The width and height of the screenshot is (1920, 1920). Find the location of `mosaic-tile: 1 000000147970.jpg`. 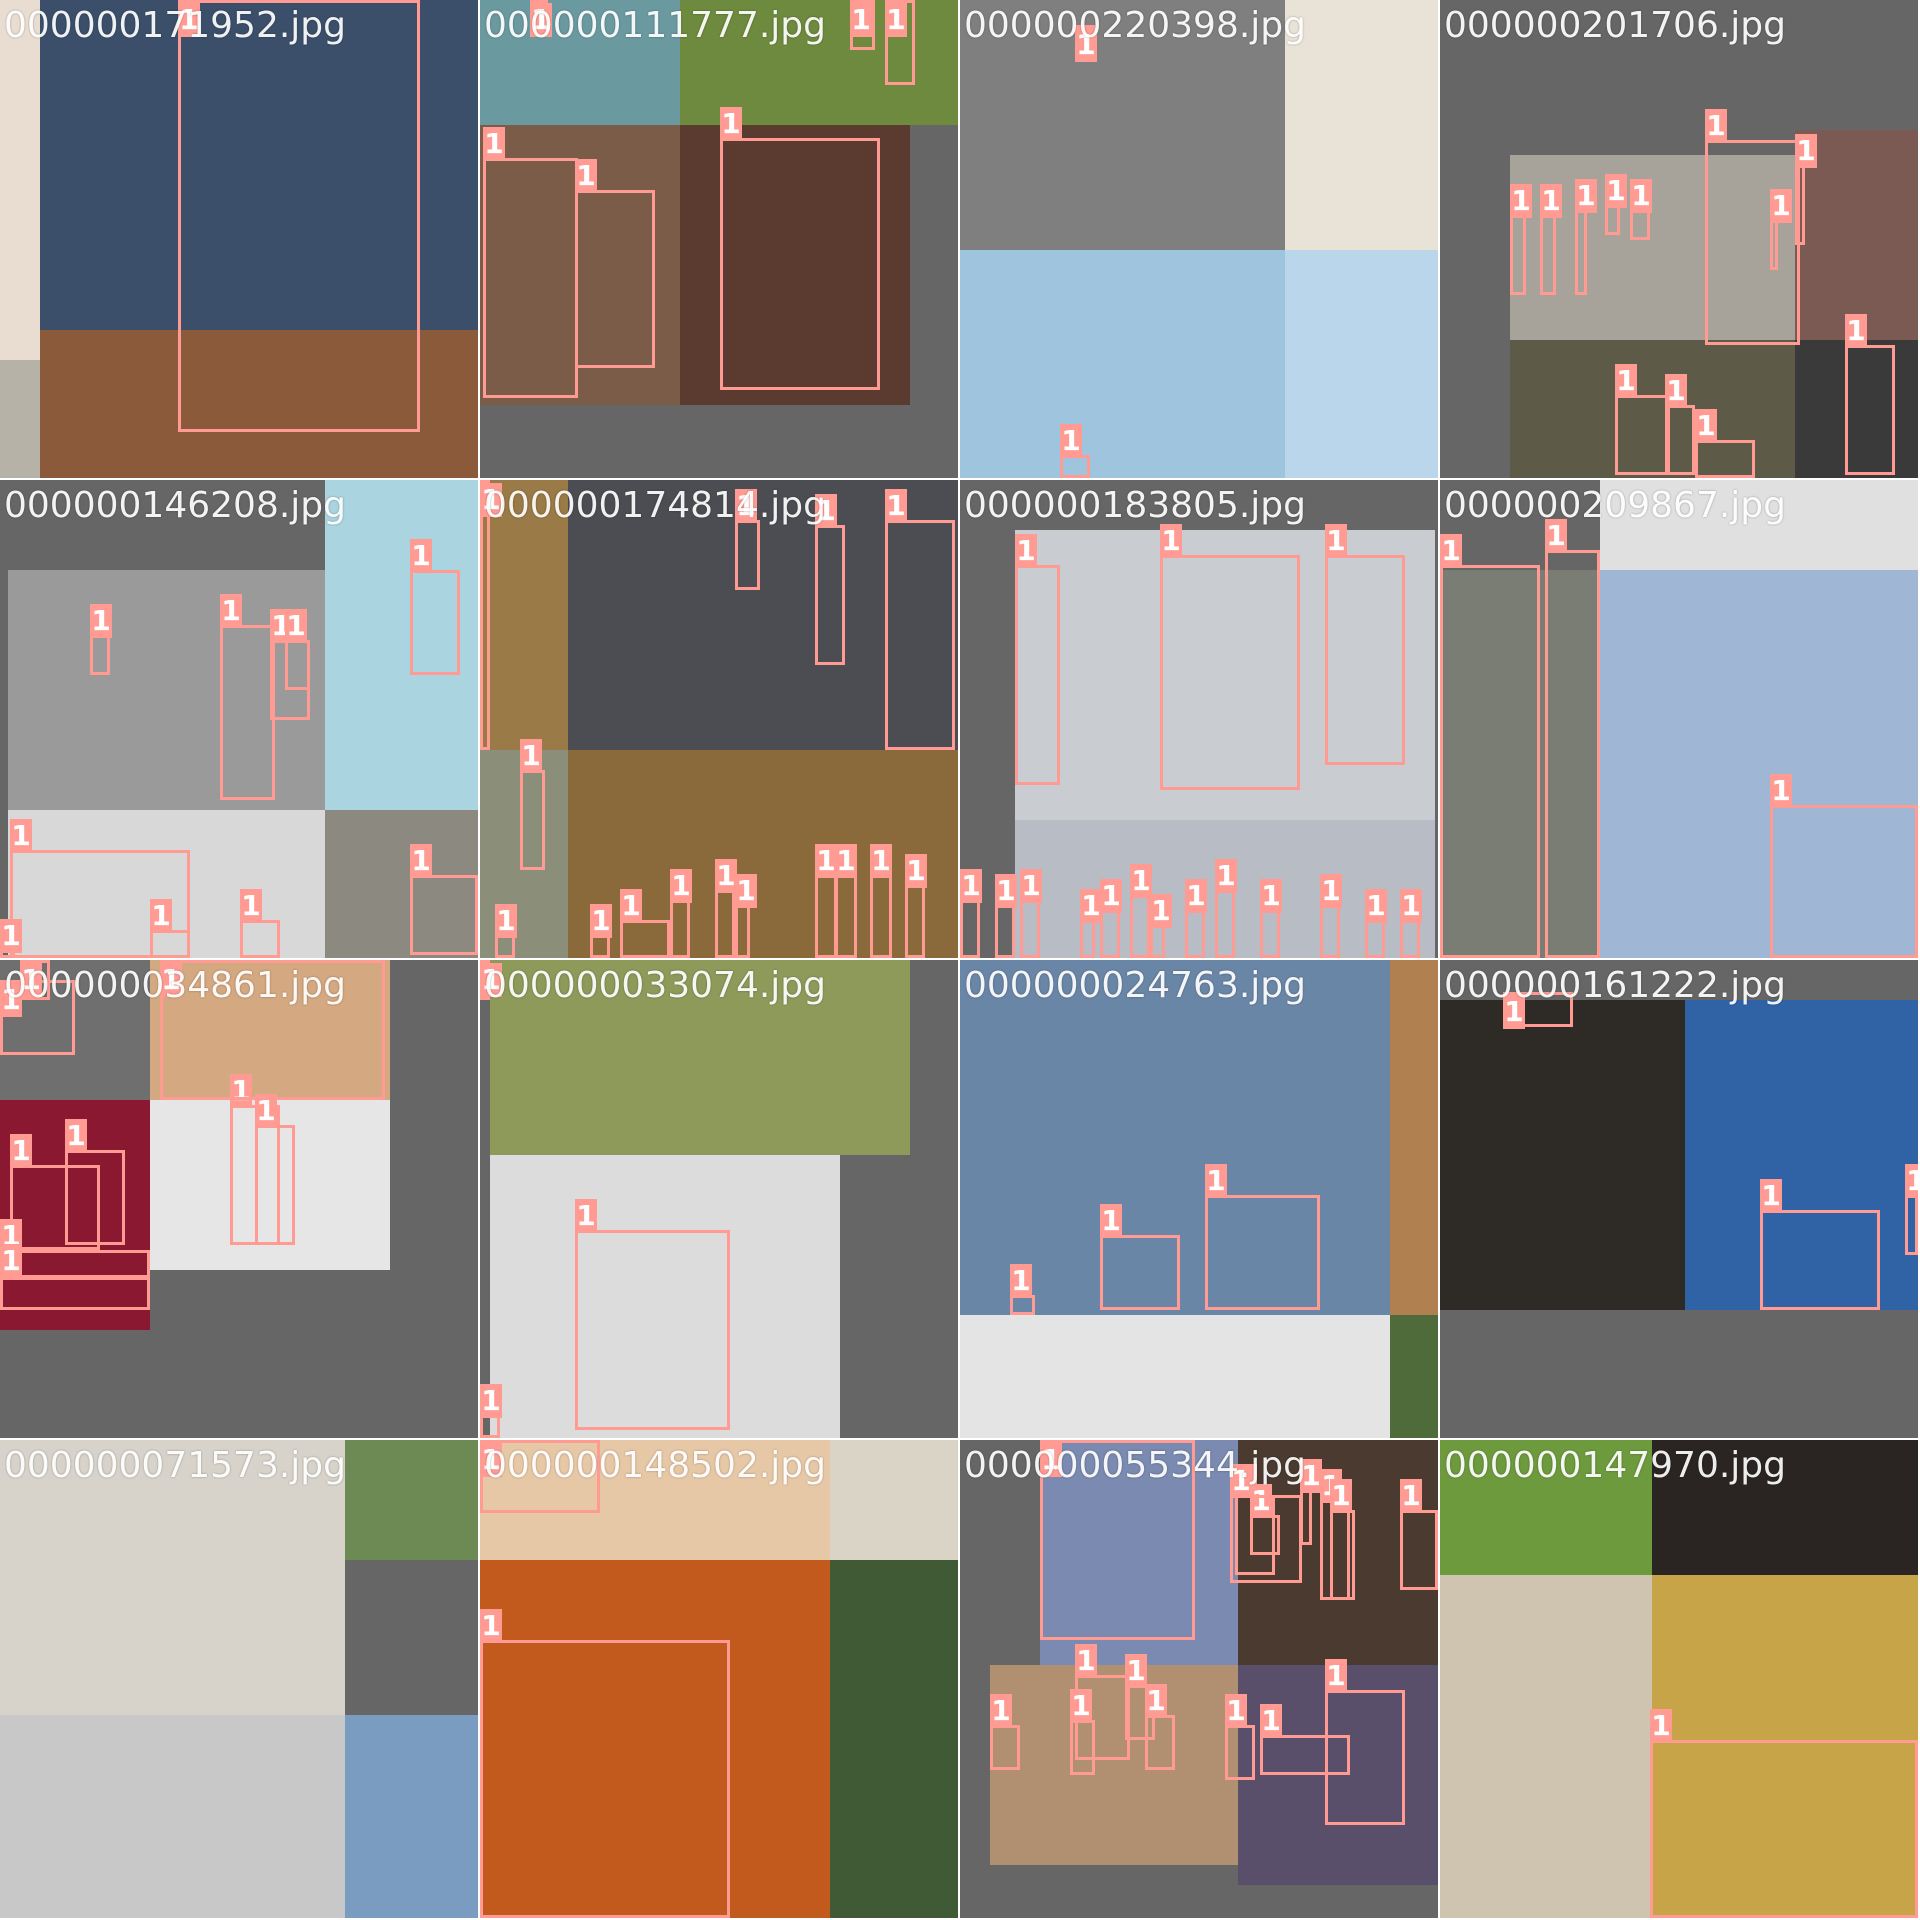

mosaic-tile: 1 000000147970.jpg is located at coordinates (1679, 1679).